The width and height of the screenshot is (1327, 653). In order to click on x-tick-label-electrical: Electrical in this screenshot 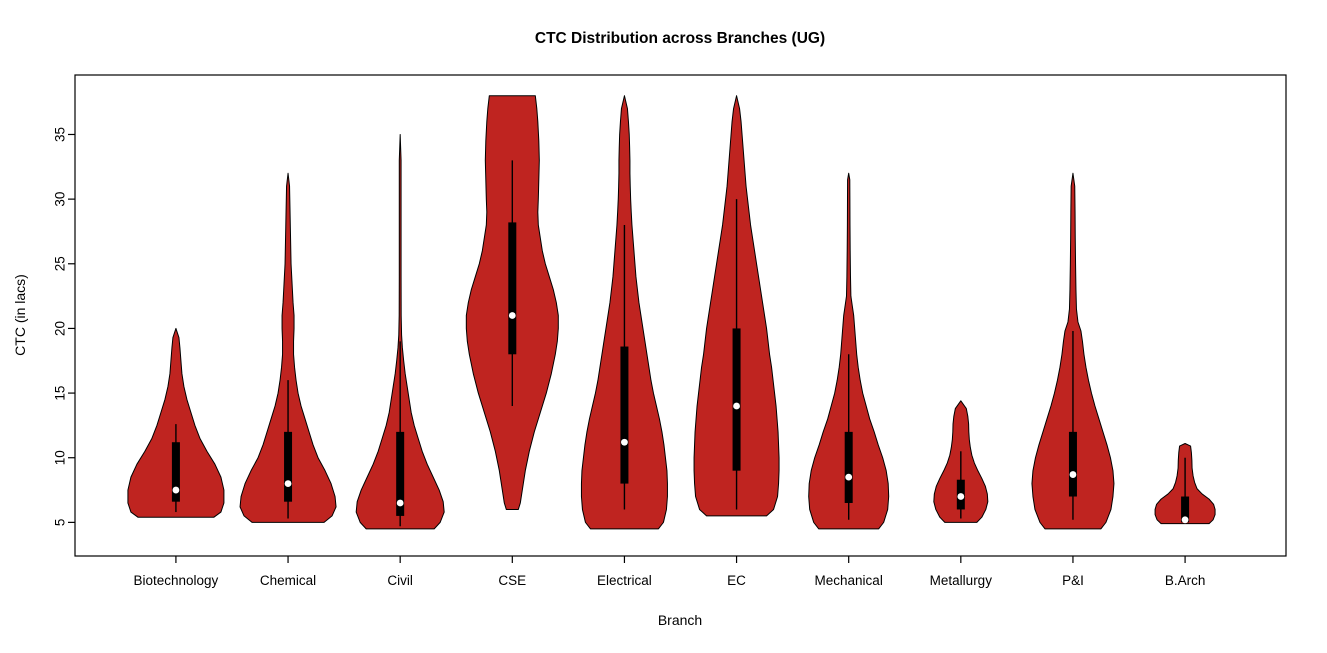, I will do `click(624, 580)`.